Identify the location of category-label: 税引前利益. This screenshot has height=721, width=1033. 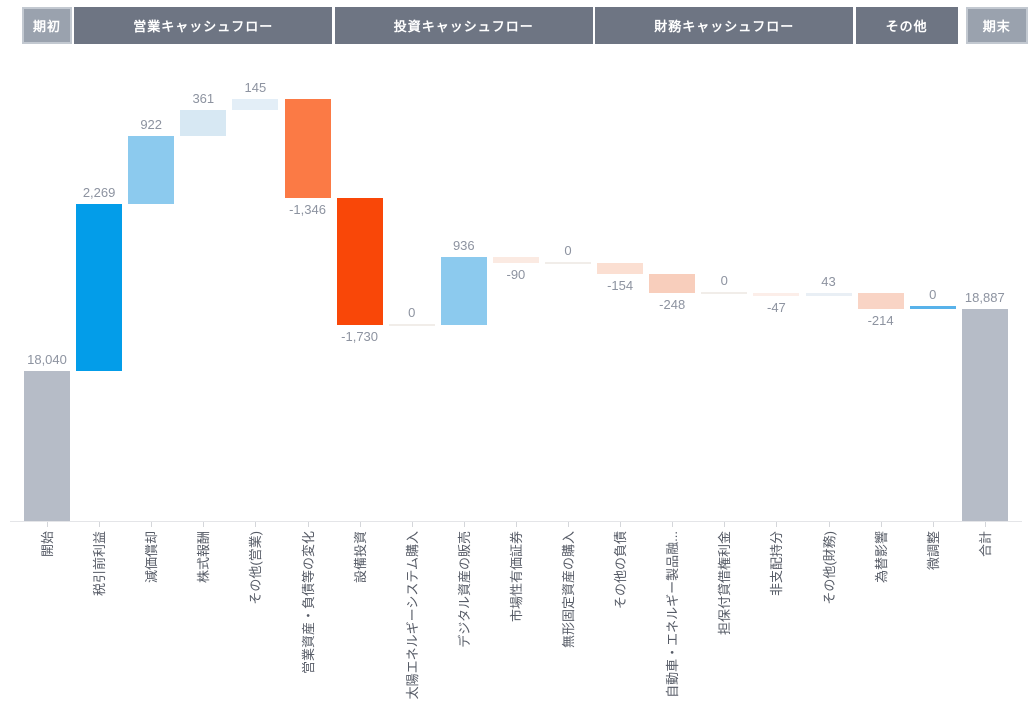
(100, 564).